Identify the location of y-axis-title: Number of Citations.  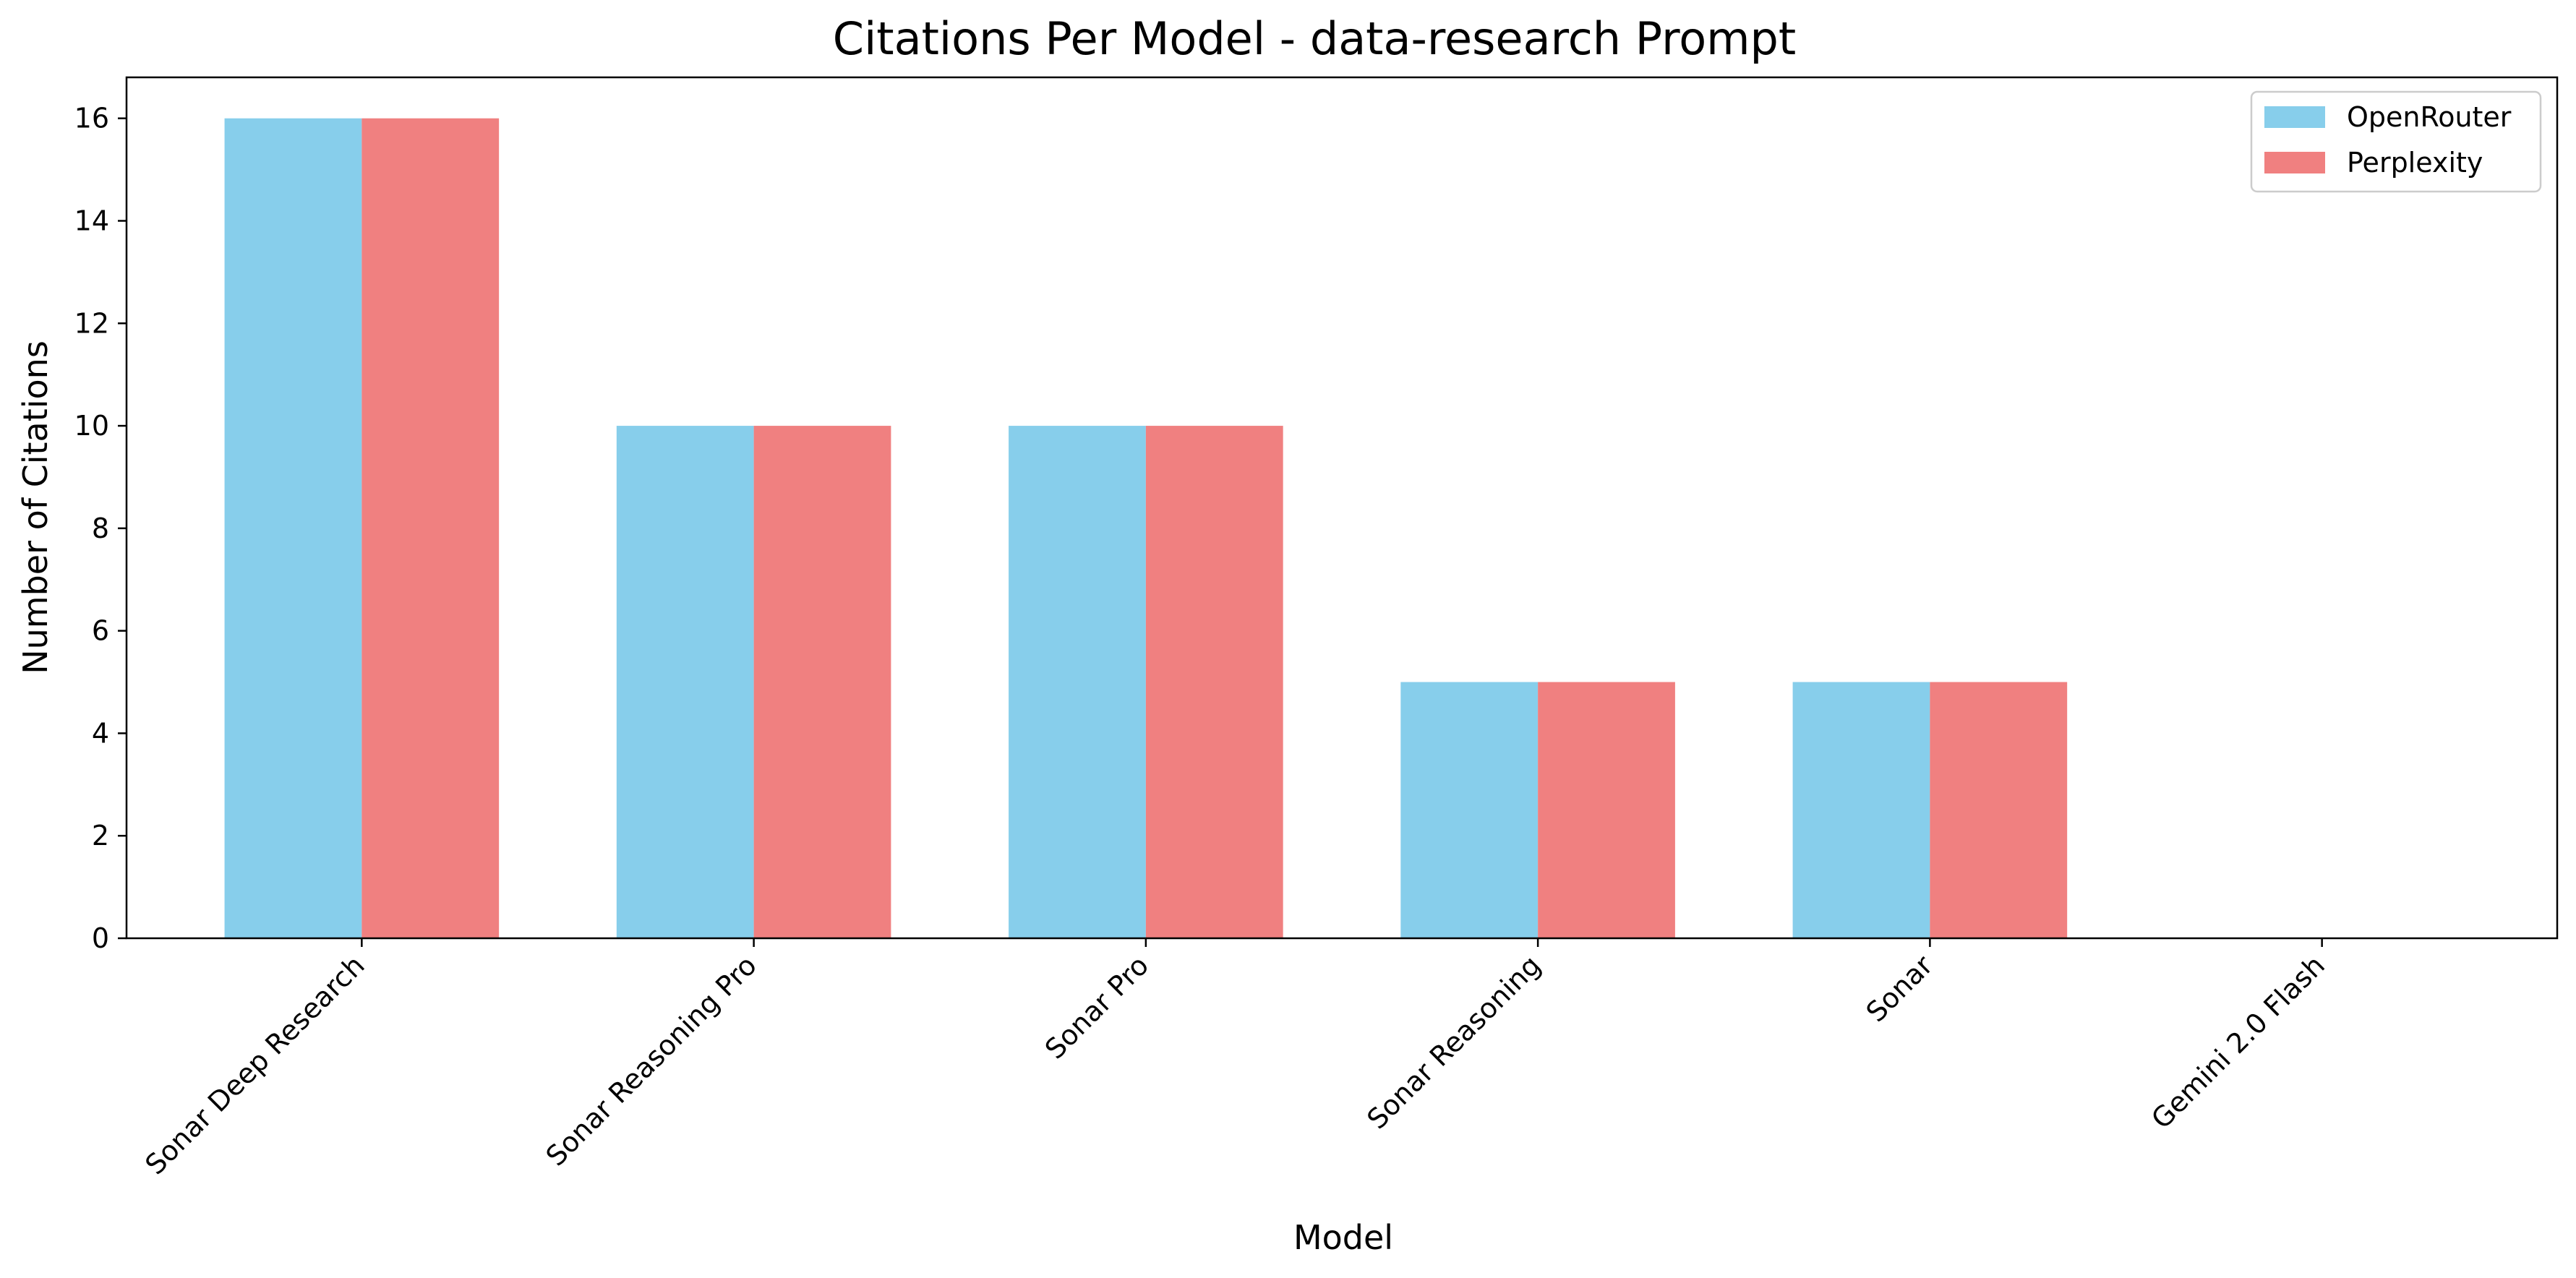
(35, 507).